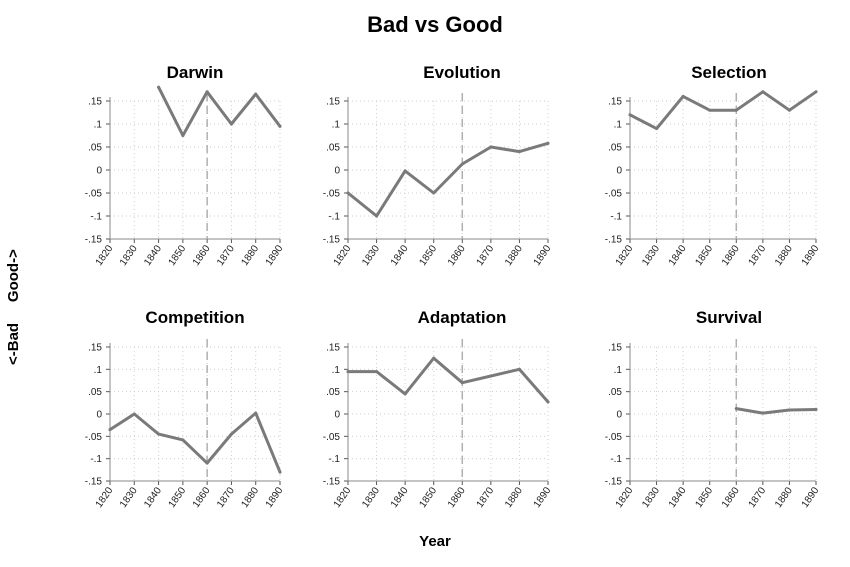 This screenshot has height=567, width=850. Describe the element at coordinates (729, 72) in the screenshot. I see `panel-title: Selection` at that location.